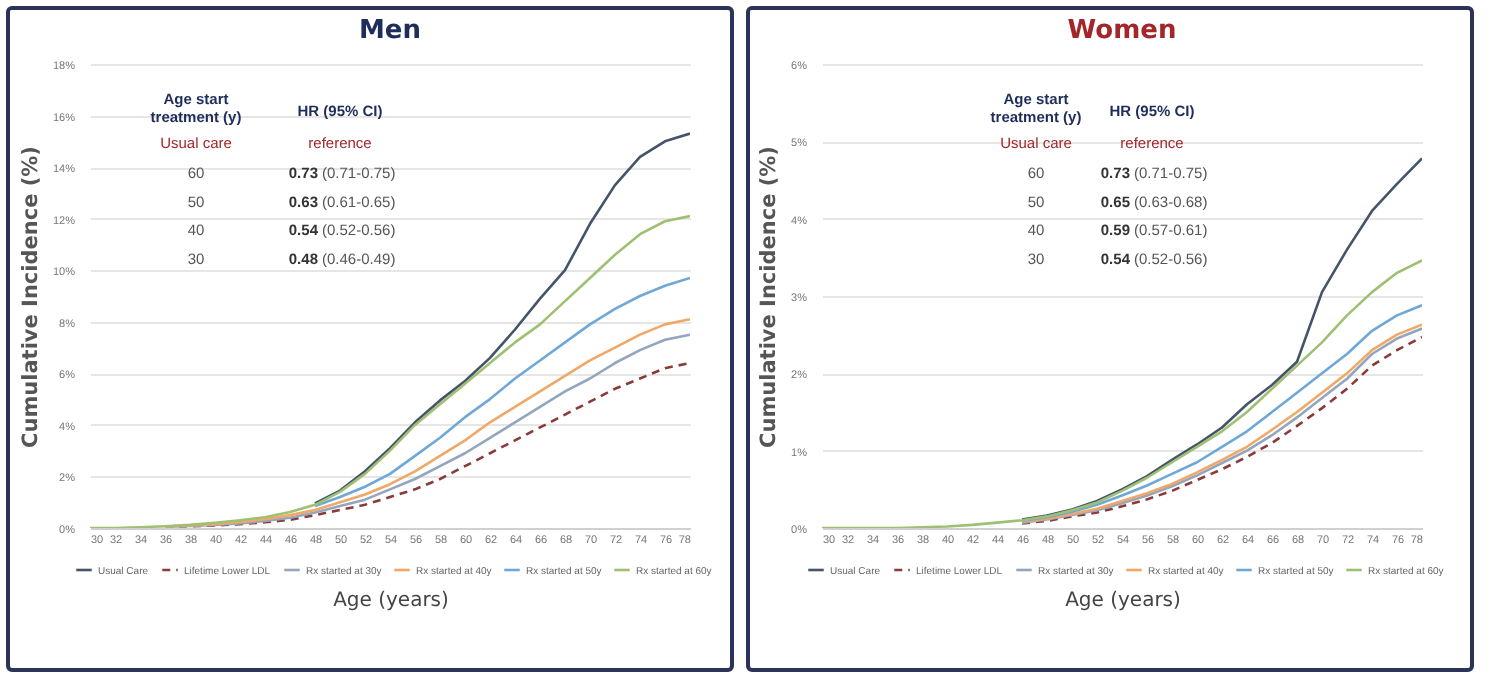 The height and width of the screenshot is (686, 1506). I want to click on chart-title: Women, so click(1122, 31).